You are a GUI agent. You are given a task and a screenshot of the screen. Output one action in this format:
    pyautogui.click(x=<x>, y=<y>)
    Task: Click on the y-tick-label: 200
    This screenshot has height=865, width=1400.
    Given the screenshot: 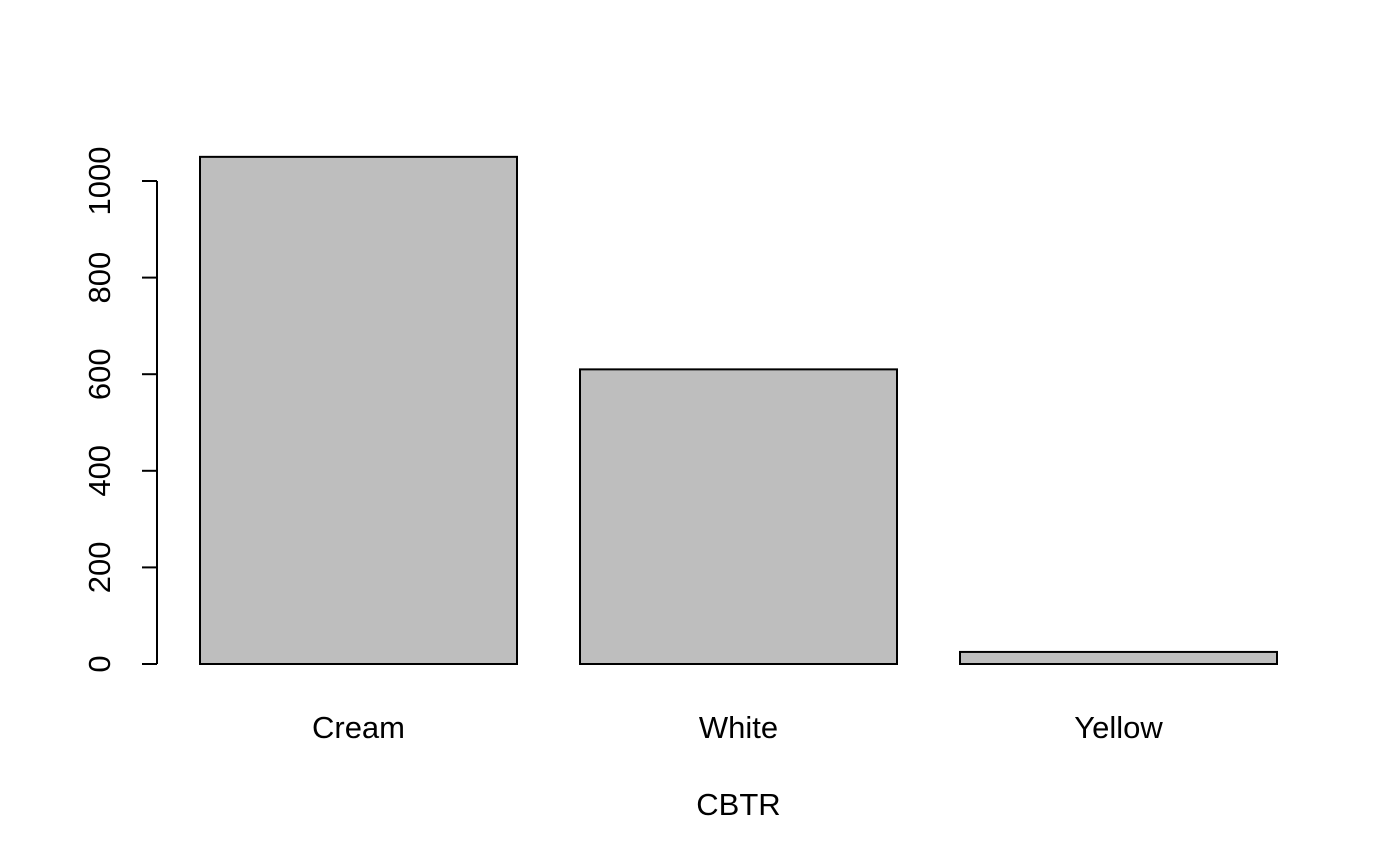 What is the action you would take?
    pyautogui.click(x=99, y=568)
    